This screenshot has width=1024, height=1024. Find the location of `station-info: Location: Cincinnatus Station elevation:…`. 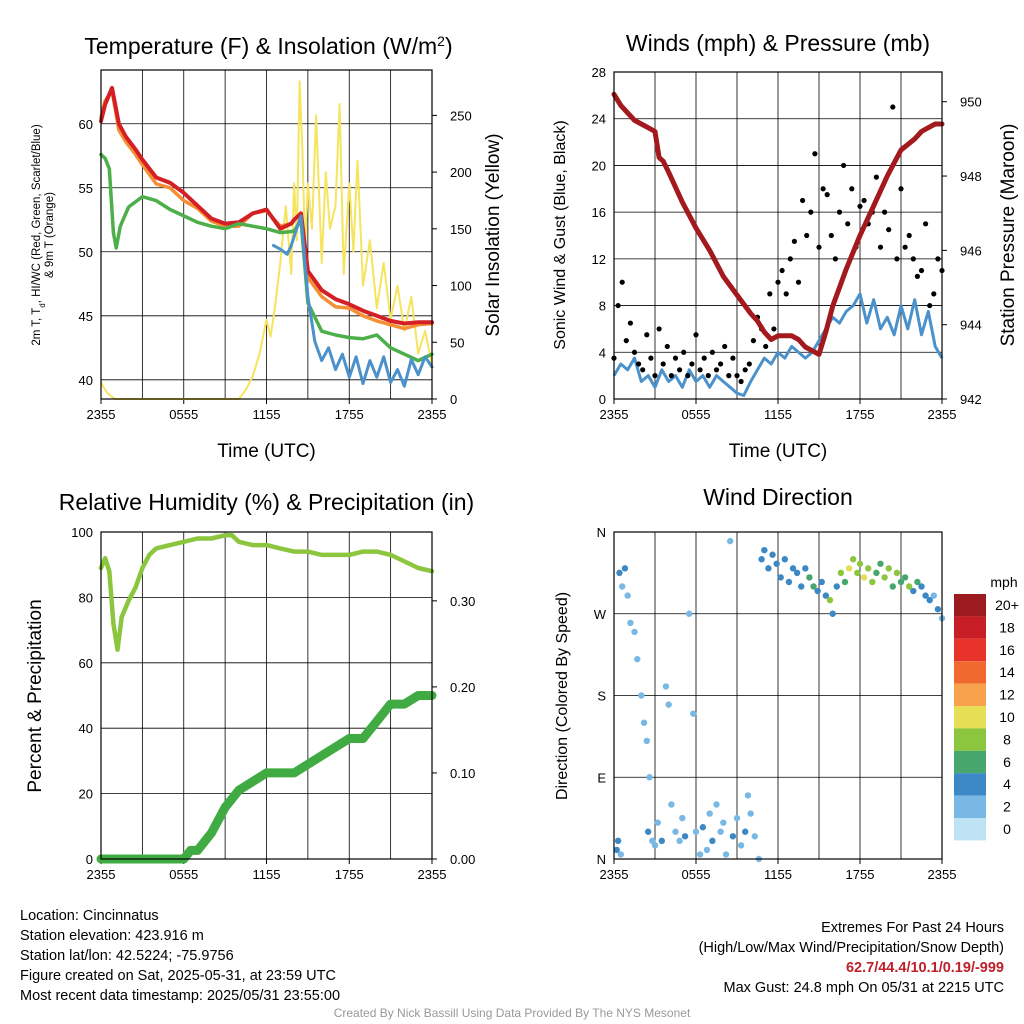

station-info: Location: Cincinnatus Station elevation:… is located at coordinates (180, 956).